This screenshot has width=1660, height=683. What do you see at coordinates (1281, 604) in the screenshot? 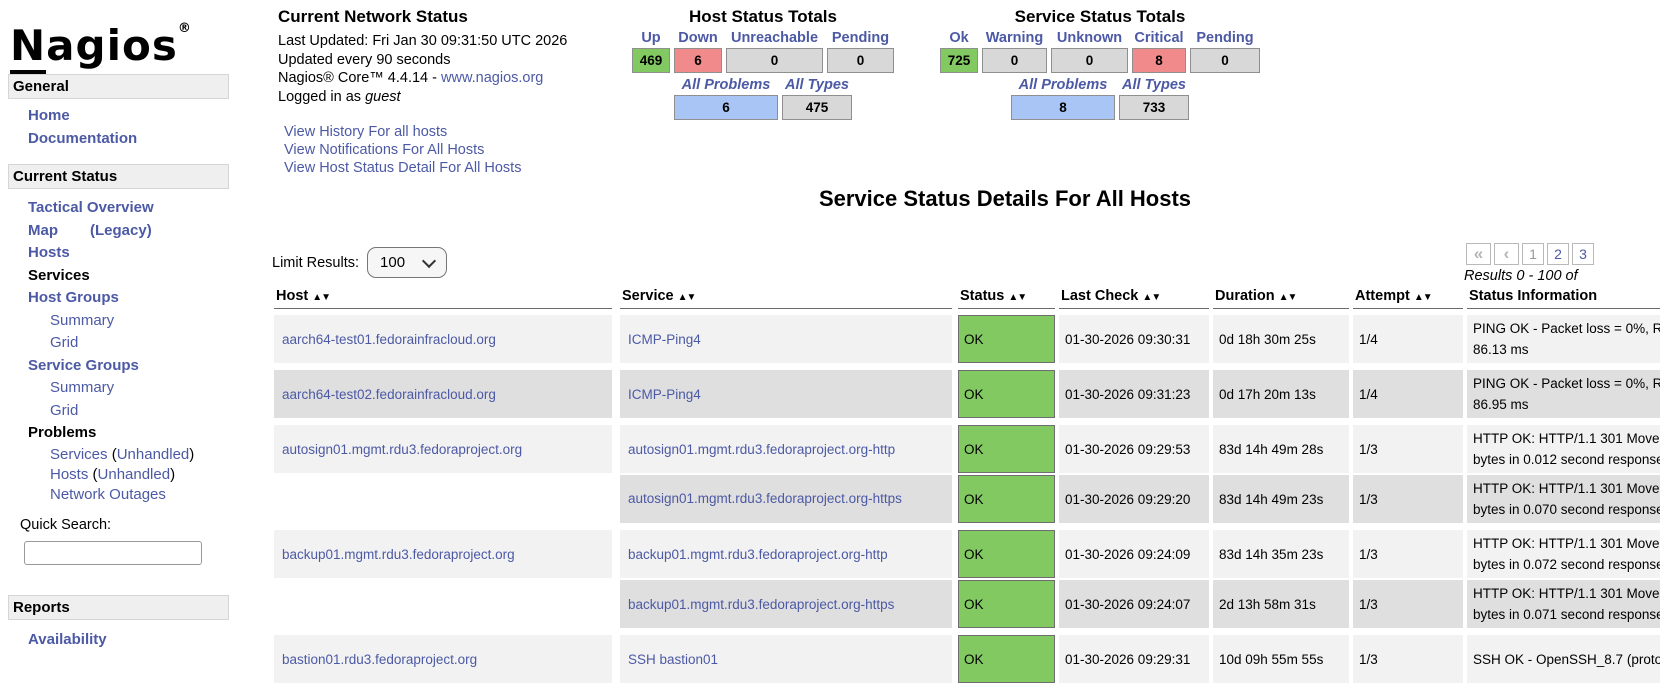
I see `duration-cell: 2d 13h 58m 31s` at bounding box center [1281, 604].